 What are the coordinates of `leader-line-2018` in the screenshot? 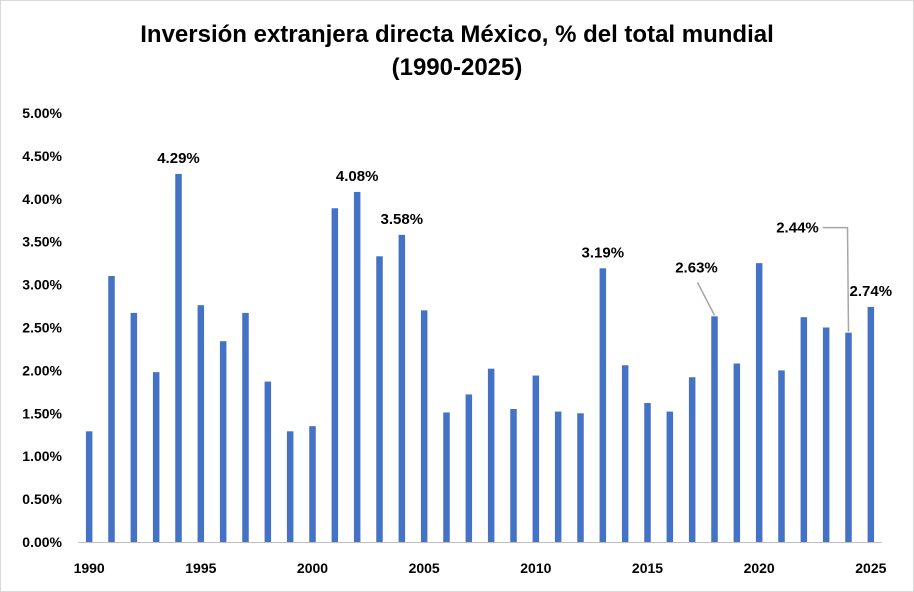 It's located at (706, 299).